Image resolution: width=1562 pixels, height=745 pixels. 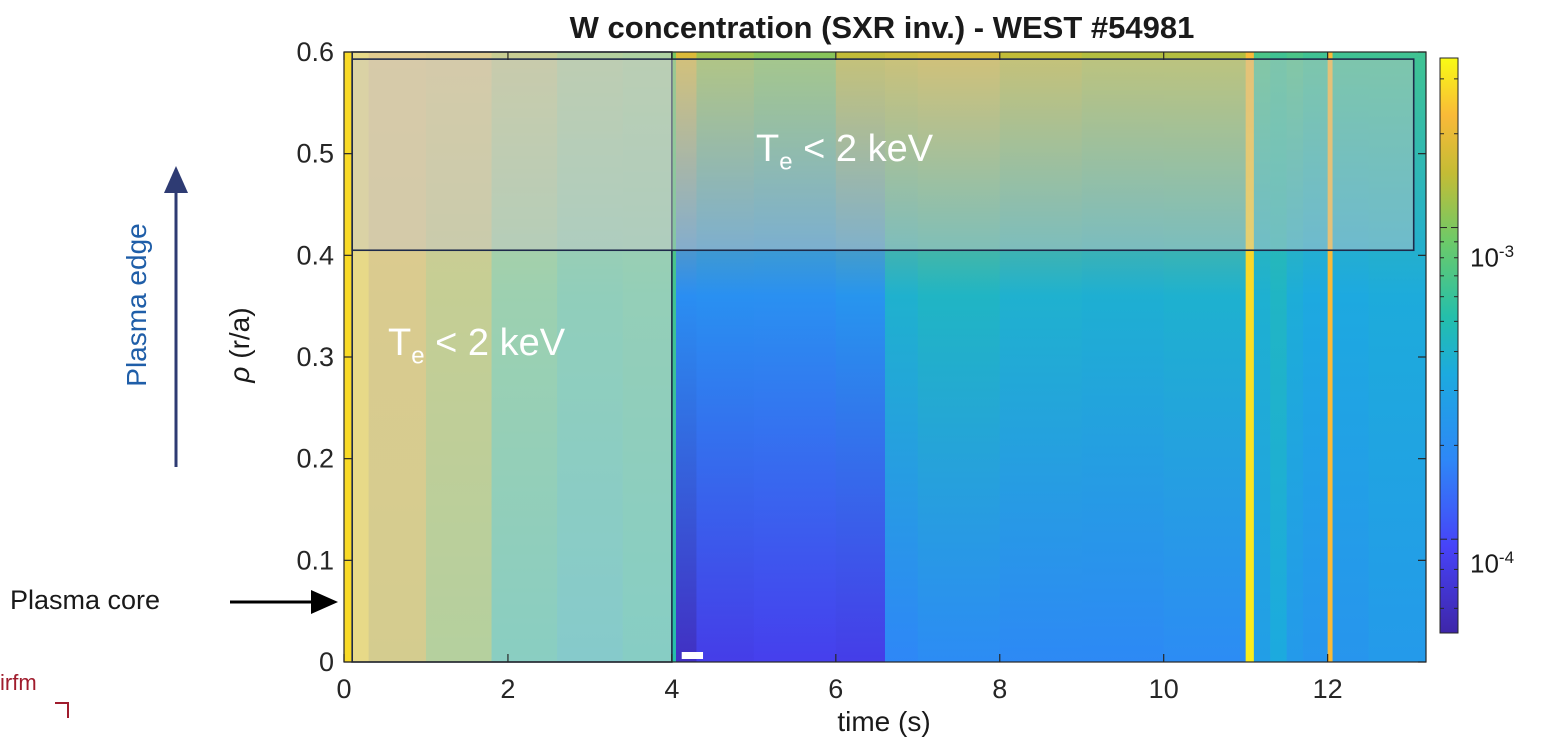 I want to click on x-tick-label: 10, so click(x=1164, y=689).